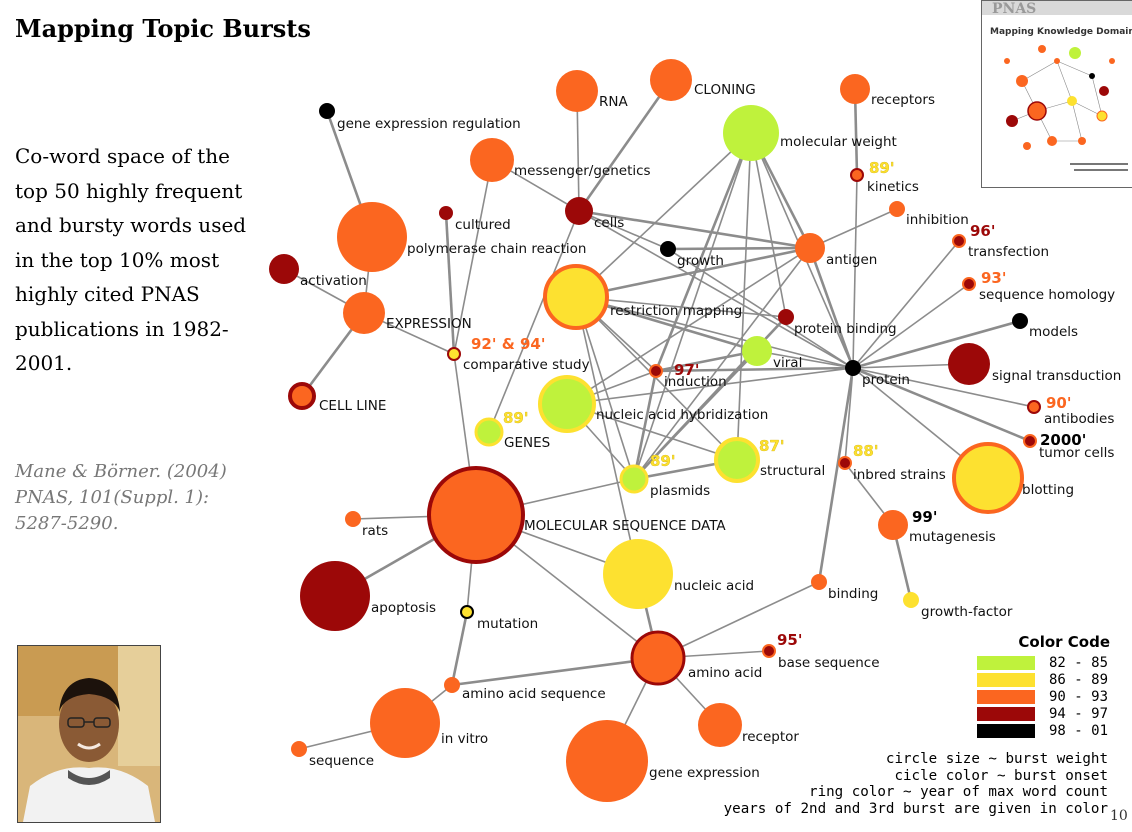 Image resolution: width=1132 pixels, height=832 pixels. Describe the element at coordinates (507, 624) in the screenshot. I see `node-label: mutation` at that location.